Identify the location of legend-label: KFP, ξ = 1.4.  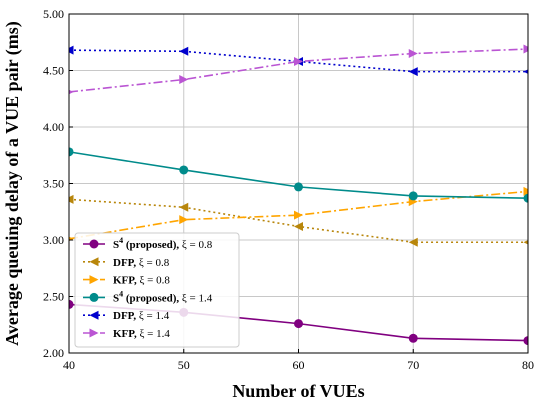
(141, 334).